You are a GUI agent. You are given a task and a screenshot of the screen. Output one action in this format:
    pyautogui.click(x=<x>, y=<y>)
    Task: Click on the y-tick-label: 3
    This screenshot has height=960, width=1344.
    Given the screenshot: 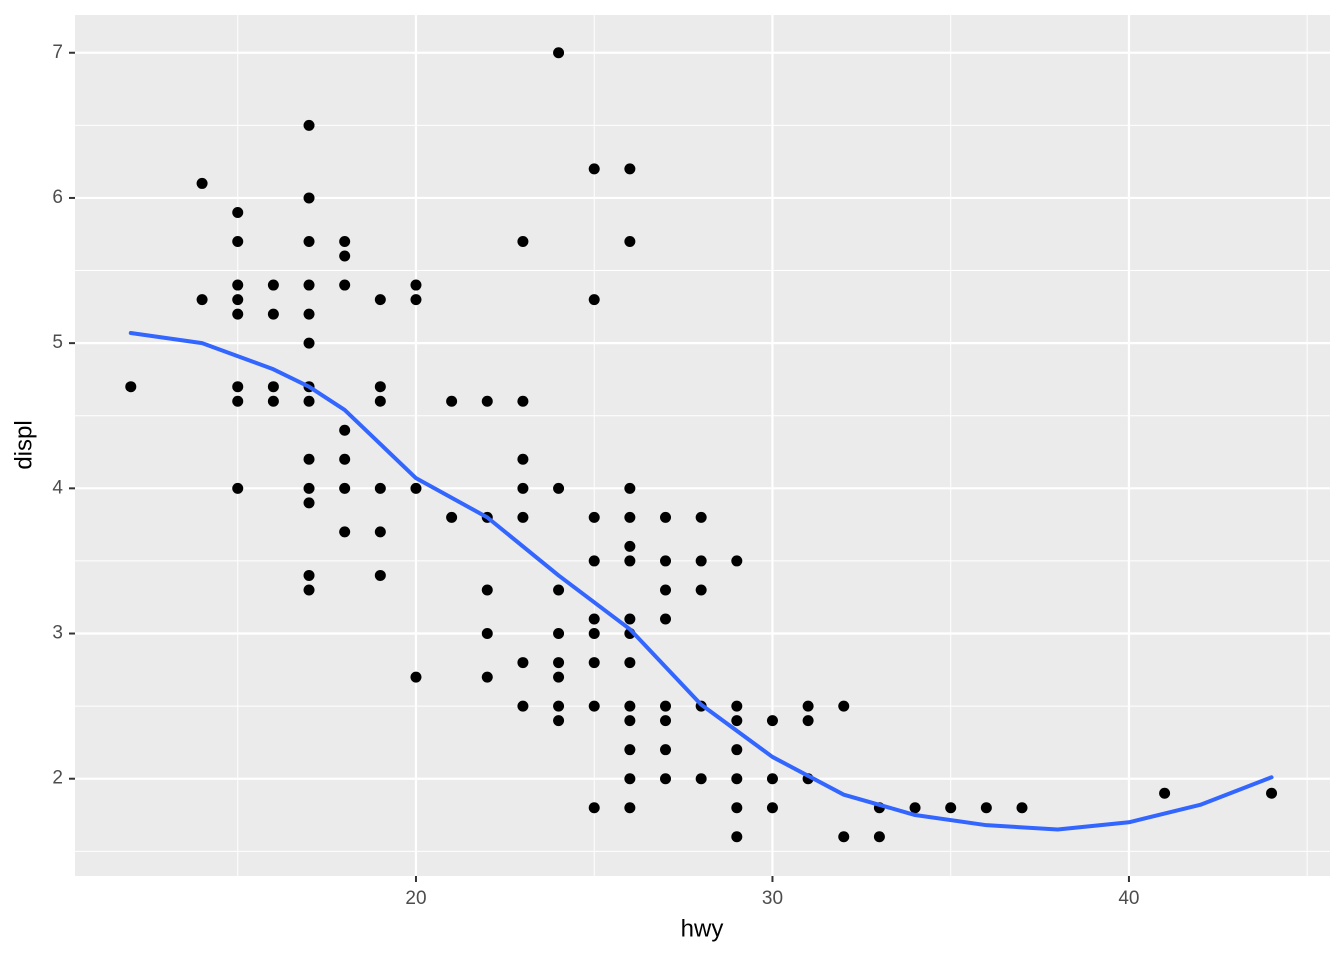 What is the action you would take?
    pyautogui.click(x=57, y=633)
    